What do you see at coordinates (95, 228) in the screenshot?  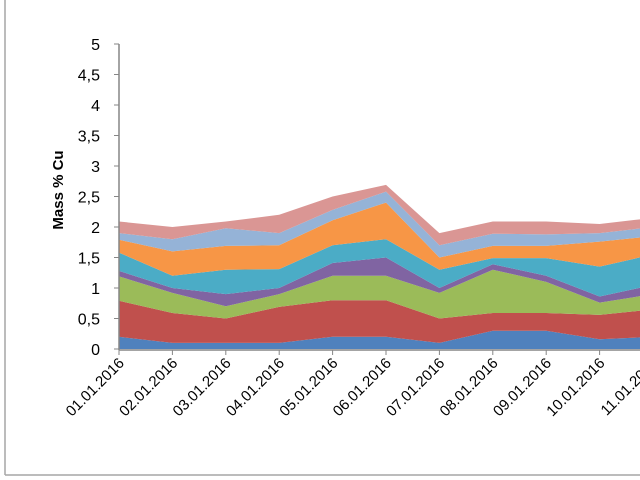 I see `y-tick-label: 2` at bounding box center [95, 228].